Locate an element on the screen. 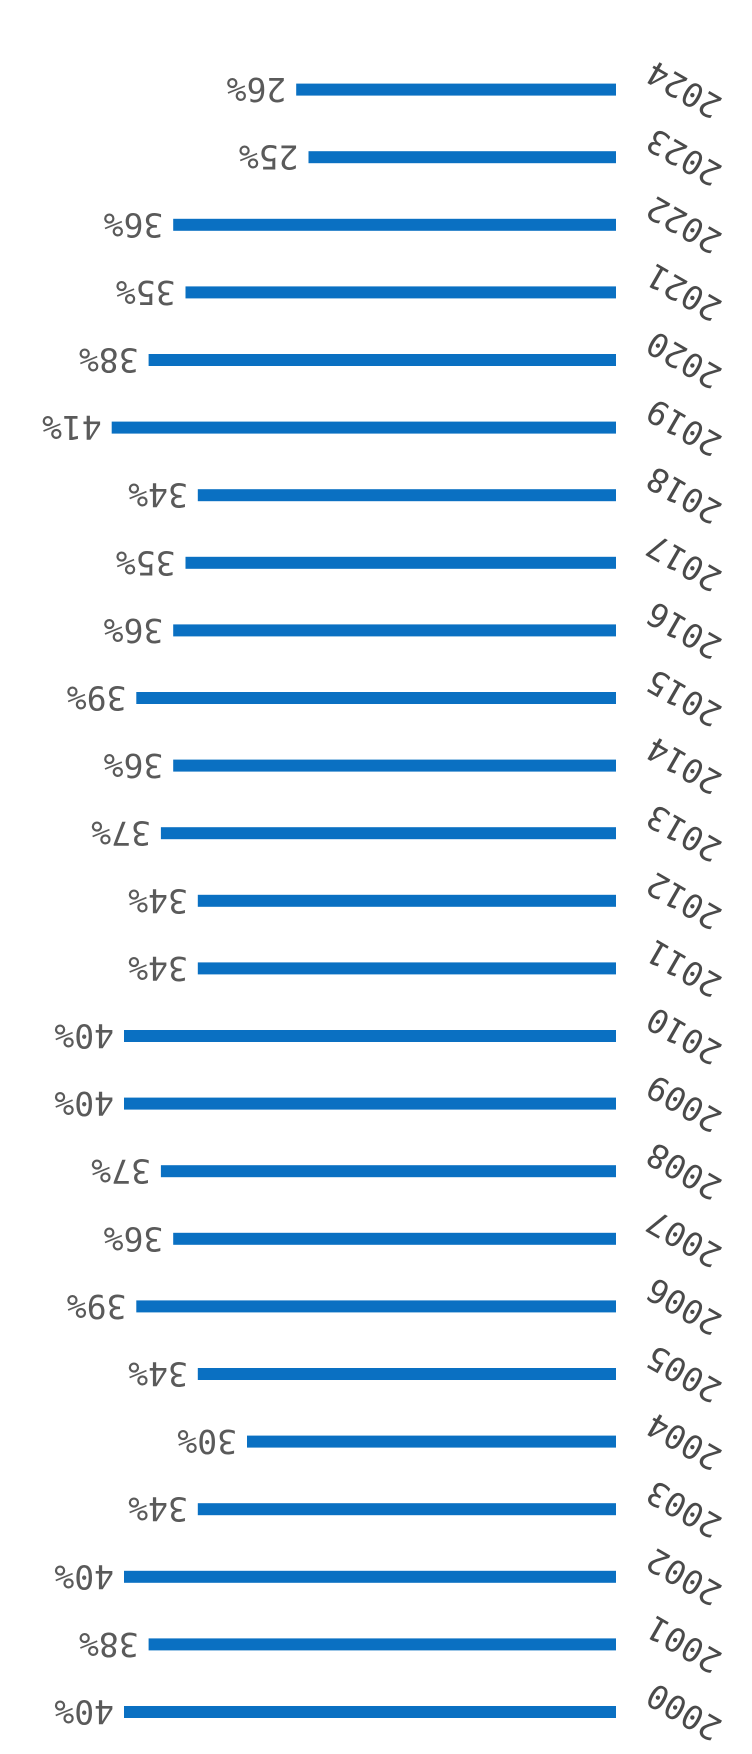 The width and height of the screenshot is (752, 1754). value-label-2020: 38% is located at coordinates (109, 360).